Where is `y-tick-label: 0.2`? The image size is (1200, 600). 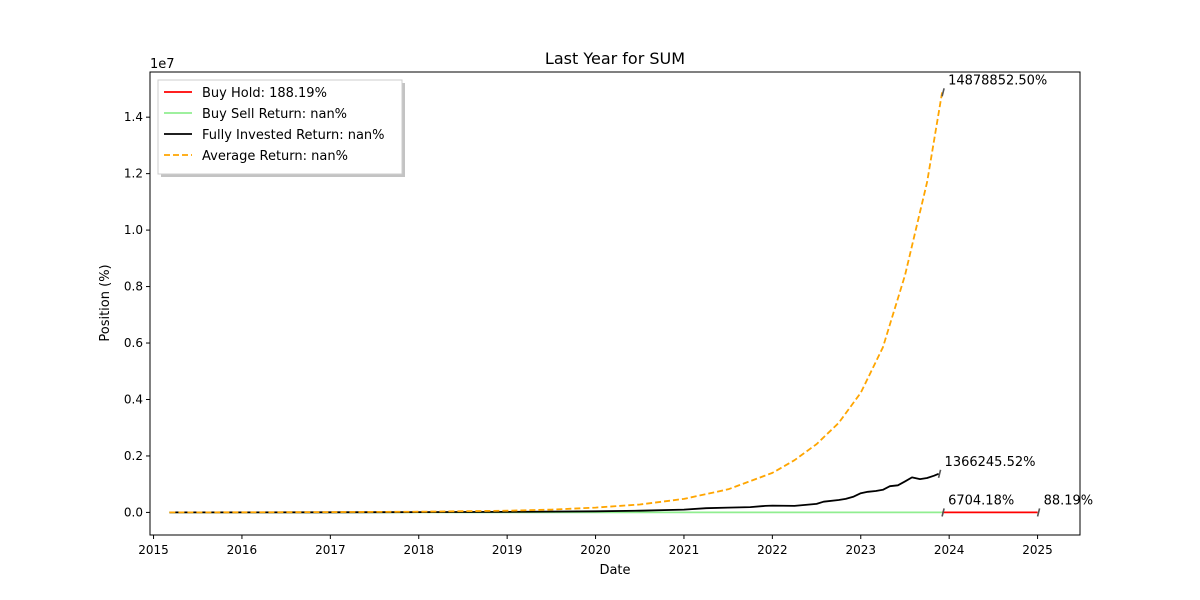
y-tick-label: 0.2 is located at coordinates (133, 456).